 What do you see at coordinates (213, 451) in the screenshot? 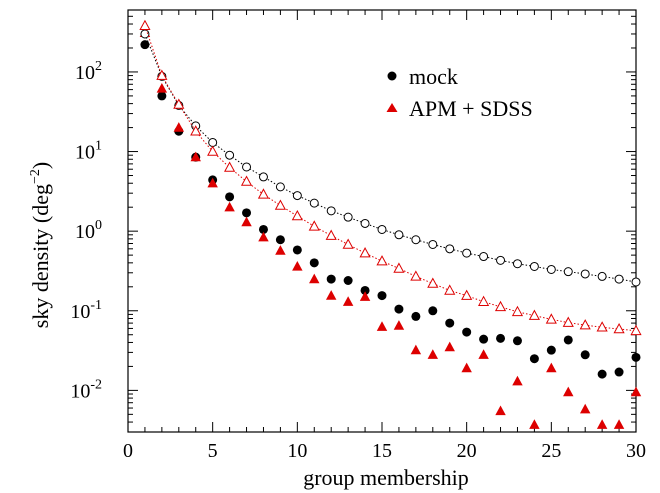
I see `x-tick-label: 5` at bounding box center [213, 451].